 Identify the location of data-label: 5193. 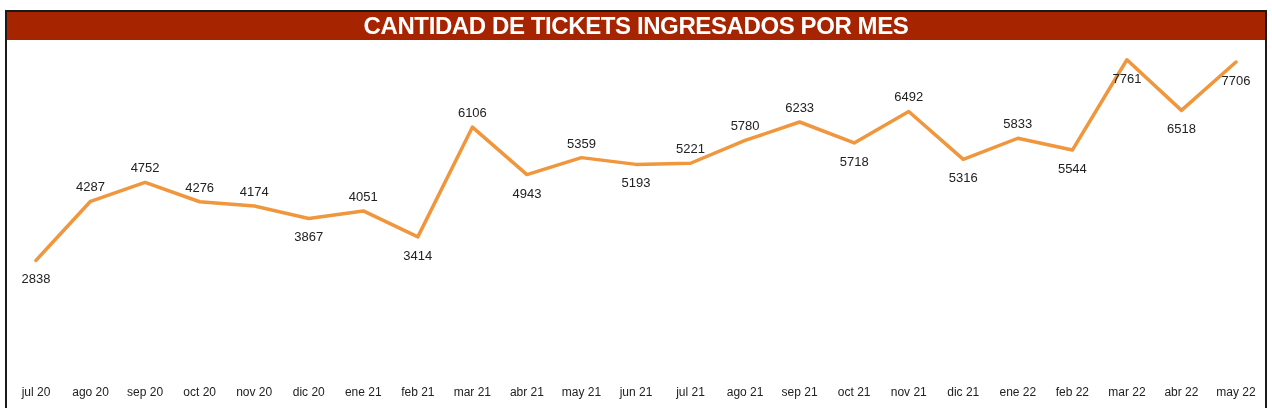
(636, 183).